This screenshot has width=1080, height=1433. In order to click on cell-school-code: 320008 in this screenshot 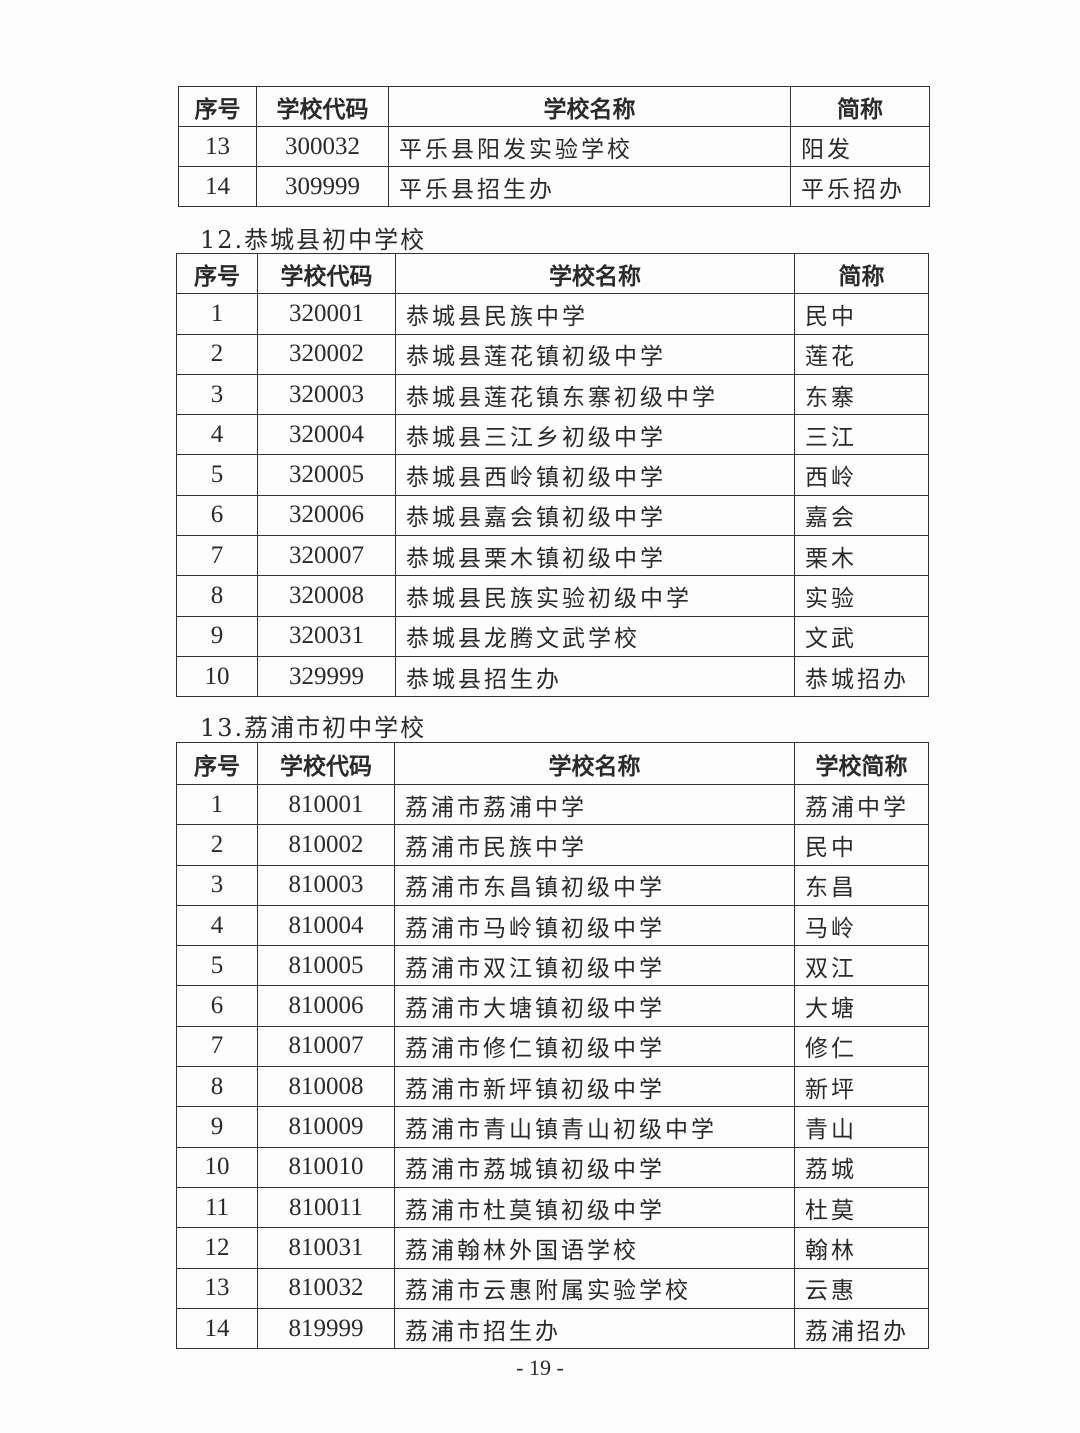, I will do `click(326, 596)`.